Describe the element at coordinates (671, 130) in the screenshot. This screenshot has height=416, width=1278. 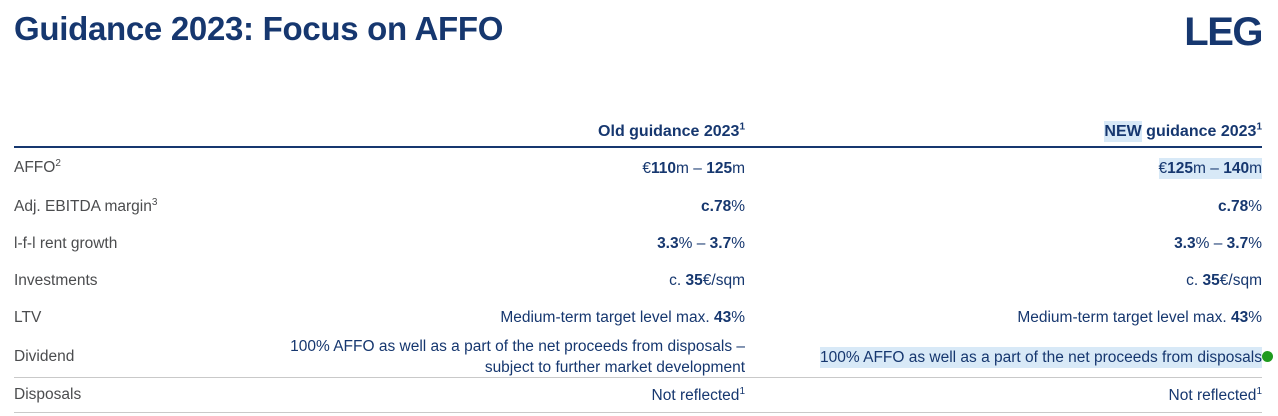
I see `header-old-guidance: Old guidance 20231` at that location.